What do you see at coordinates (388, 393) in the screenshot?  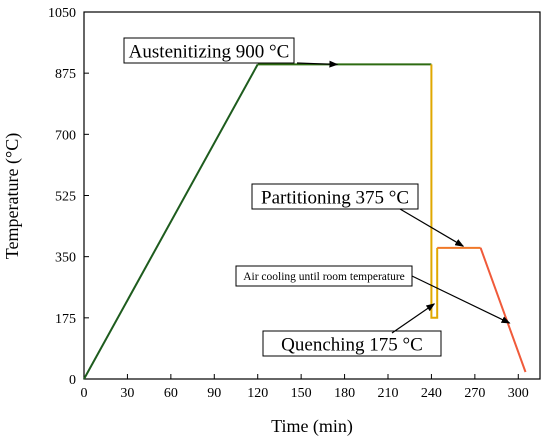 I see `x-tick-label: 210` at bounding box center [388, 393].